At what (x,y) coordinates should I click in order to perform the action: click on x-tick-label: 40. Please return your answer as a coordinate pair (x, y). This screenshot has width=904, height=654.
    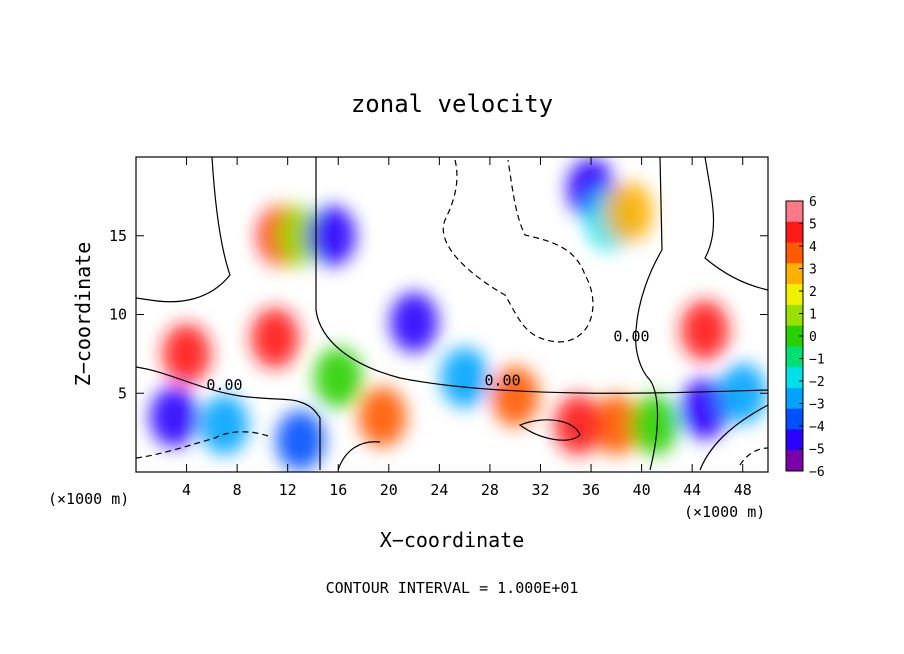
    Looking at the image, I should click on (642, 490).